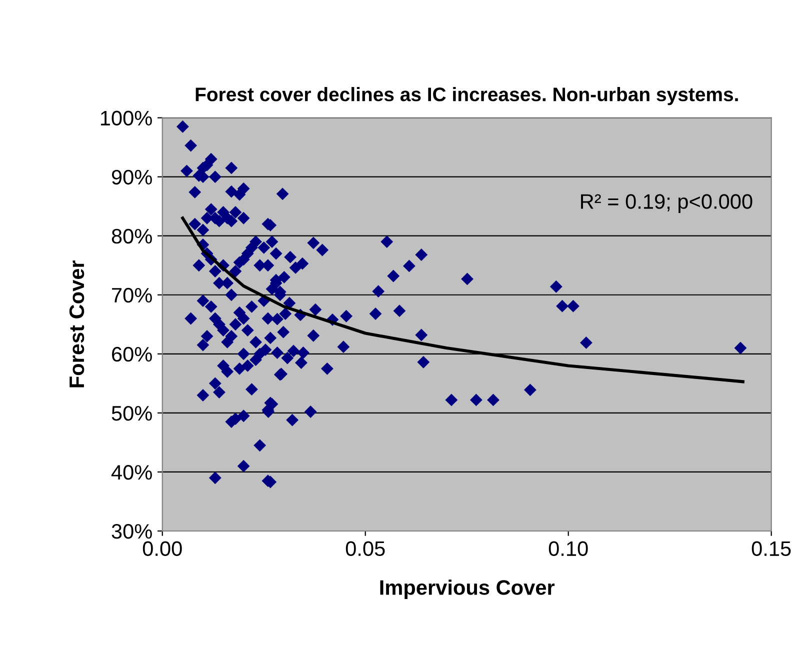  Describe the element at coordinates (162, 548) in the screenshot. I see `x-tick-label: 0.00` at that location.